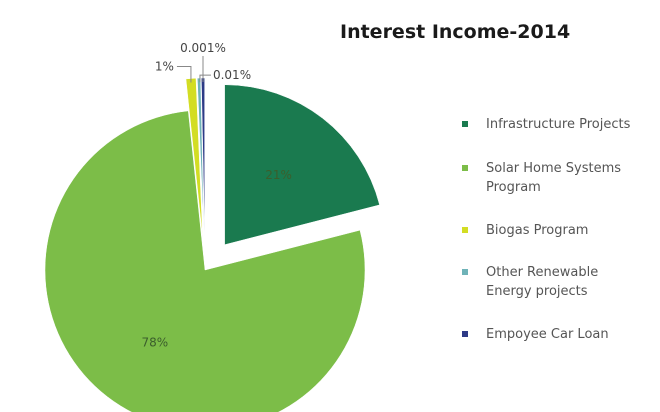  Describe the element at coordinates (232, 75) in the screenshot. I see `slice-label-other-renewable-energy-projects: 0.01%` at that location.